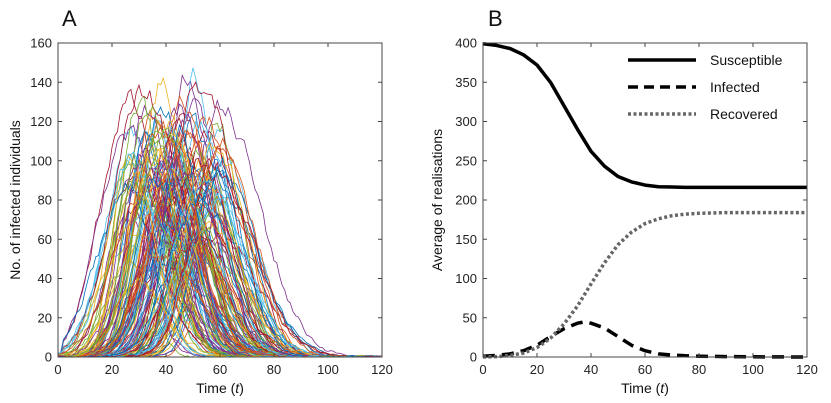 This screenshot has width=831, height=403. I want to click on panel-b-y-tick-label: 250, so click(466, 160).